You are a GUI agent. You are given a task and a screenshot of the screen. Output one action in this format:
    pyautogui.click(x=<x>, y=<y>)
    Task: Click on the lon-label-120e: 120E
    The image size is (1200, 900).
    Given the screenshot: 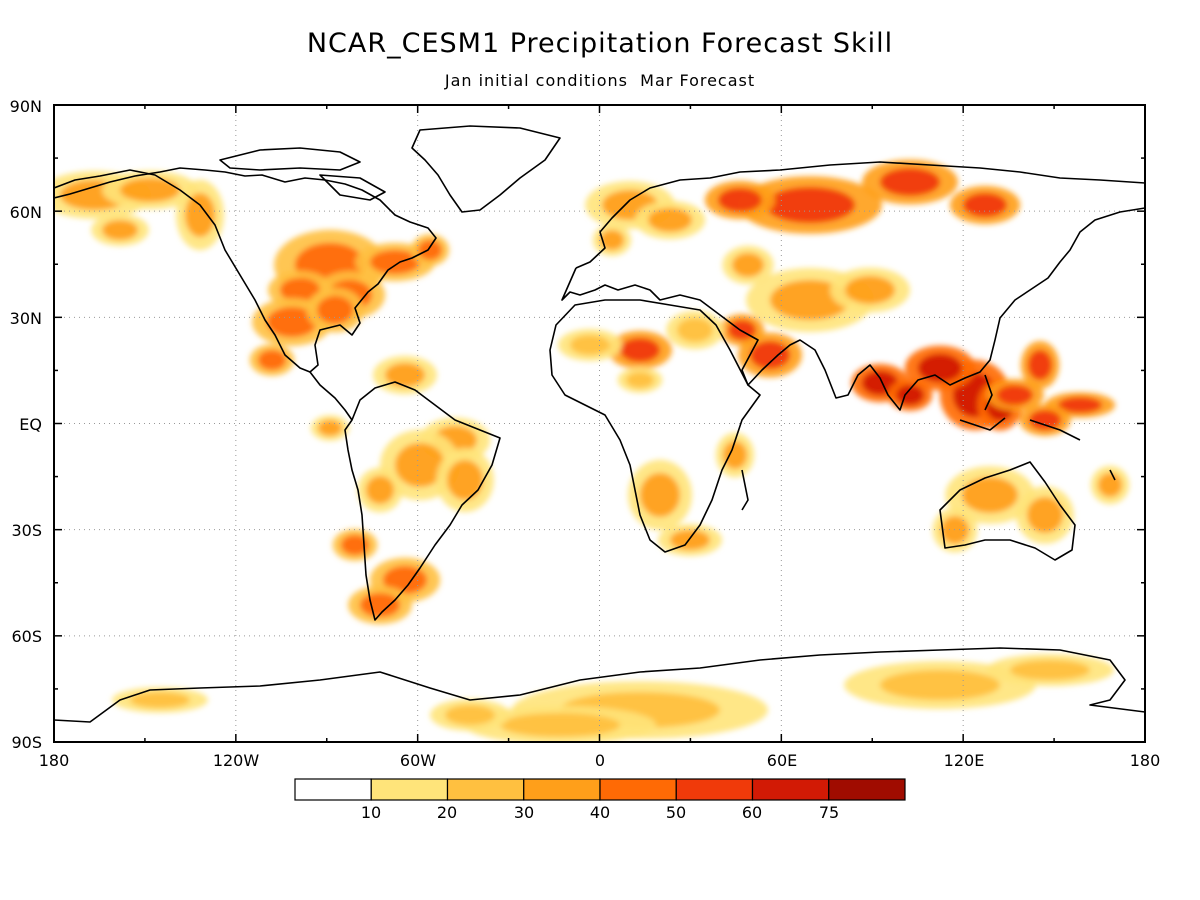 What is the action you would take?
    pyautogui.click(x=964, y=760)
    